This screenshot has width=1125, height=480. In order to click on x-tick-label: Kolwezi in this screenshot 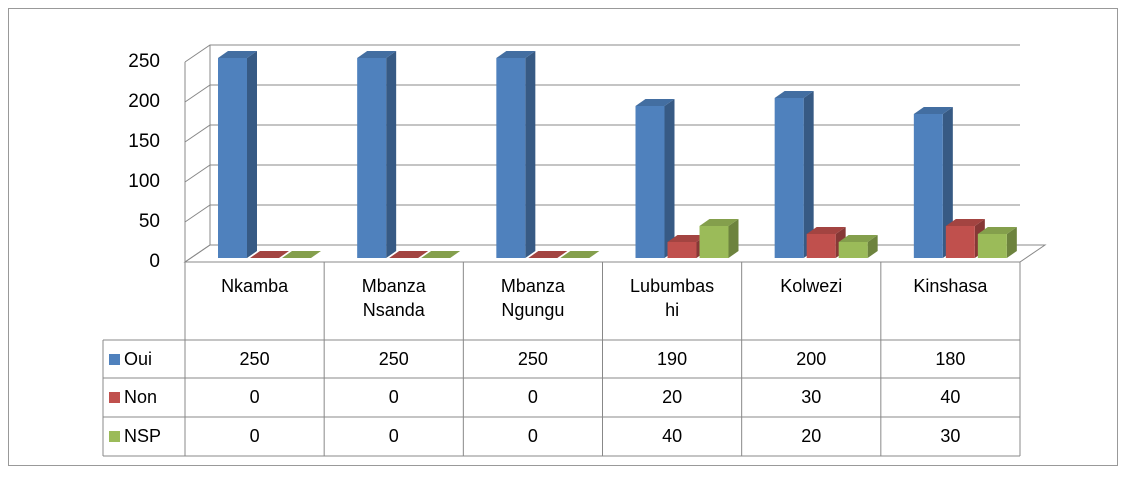, I will do `click(811, 286)`.